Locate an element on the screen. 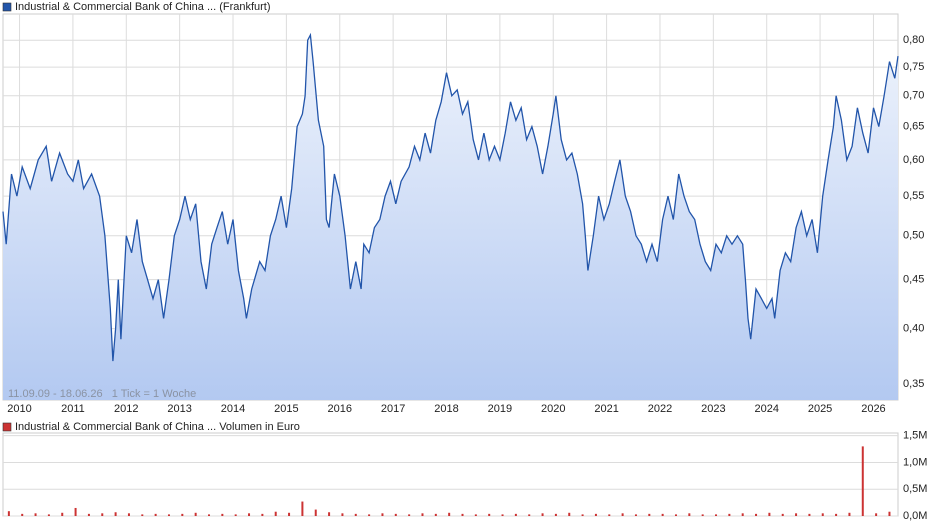 This screenshot has height=526, width=940. y-tick-label: 0,50 is located at coordinates (913, 236).